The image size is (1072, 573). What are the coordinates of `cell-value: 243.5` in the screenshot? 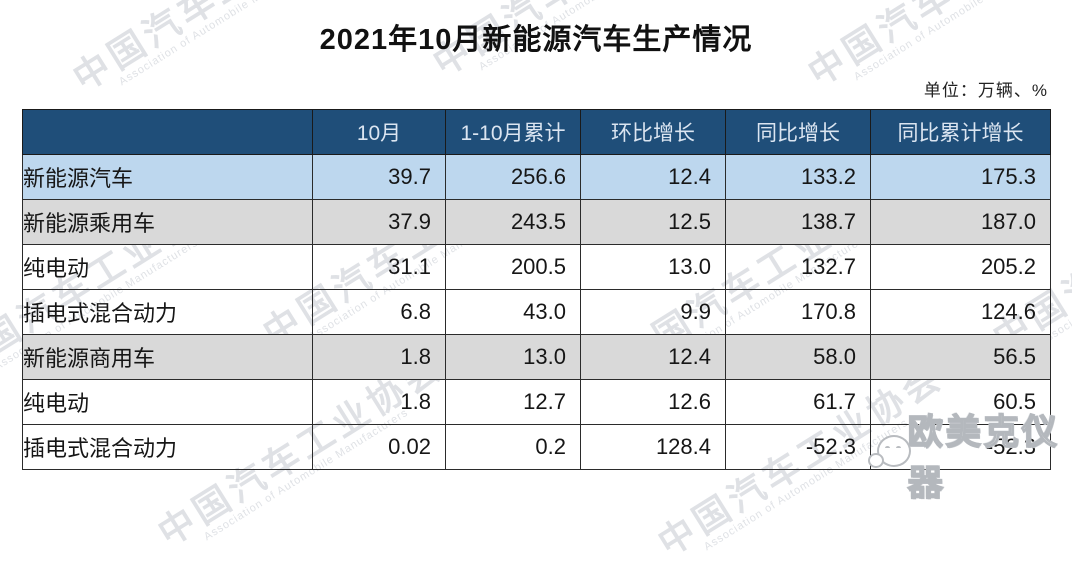 It's located at (513, 222).